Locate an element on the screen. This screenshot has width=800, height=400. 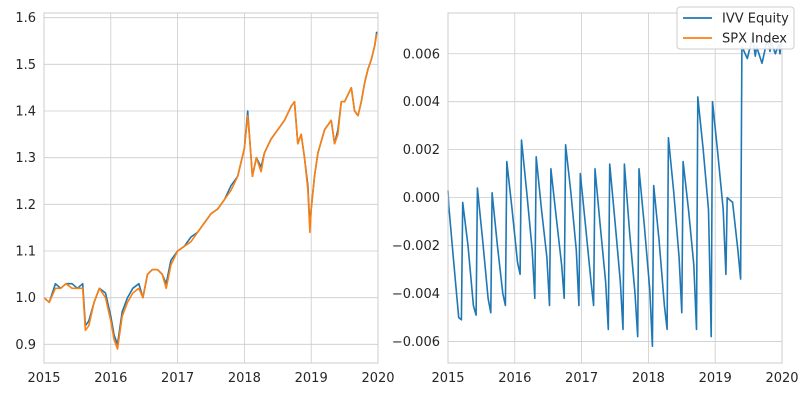
left-x-tick-label-2017: 2017 is located at coordinates (177, 378).